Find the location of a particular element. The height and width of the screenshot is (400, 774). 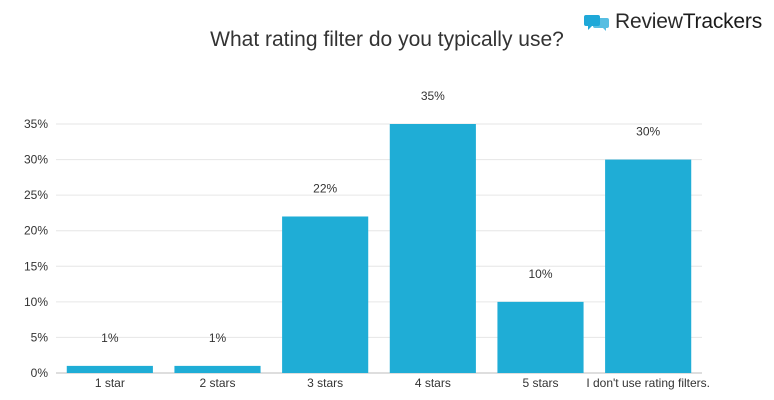

y-tick-label: 5% is located at coordinates (40, 337).